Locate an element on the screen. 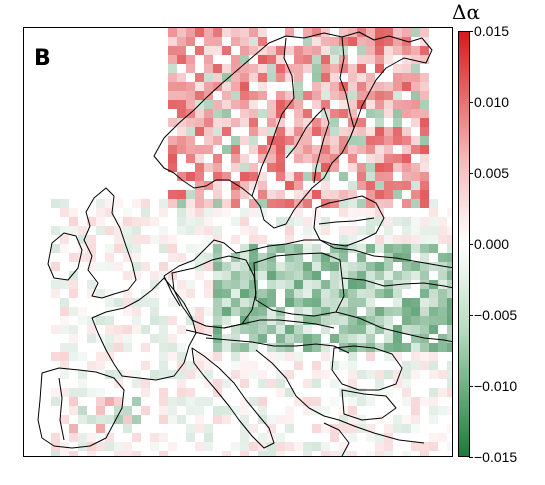  legend-title: Δα is located at coordinates (466, 12).